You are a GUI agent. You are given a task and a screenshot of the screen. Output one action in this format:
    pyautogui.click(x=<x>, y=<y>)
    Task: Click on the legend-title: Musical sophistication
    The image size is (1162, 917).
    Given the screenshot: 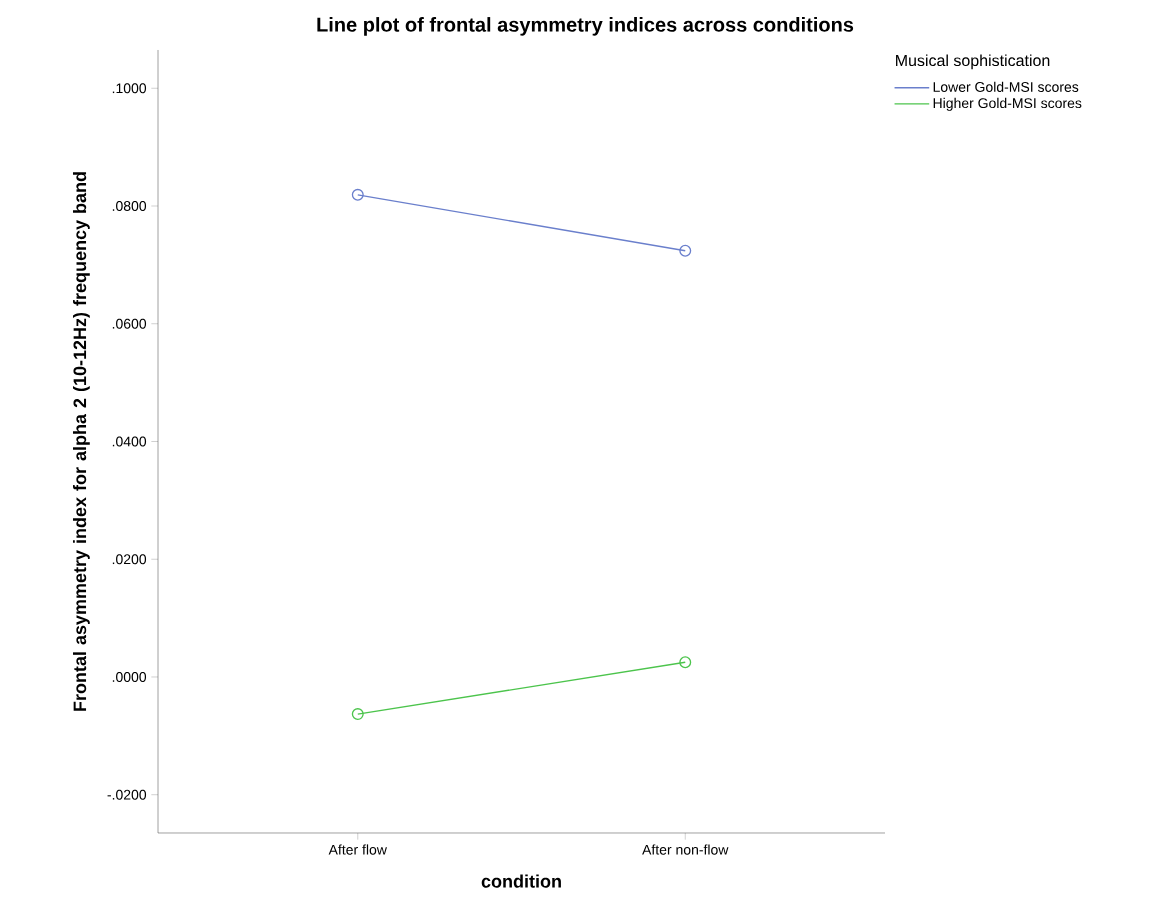 What is the action you would take?
    pyautogui.click(x=973, y=62)
    